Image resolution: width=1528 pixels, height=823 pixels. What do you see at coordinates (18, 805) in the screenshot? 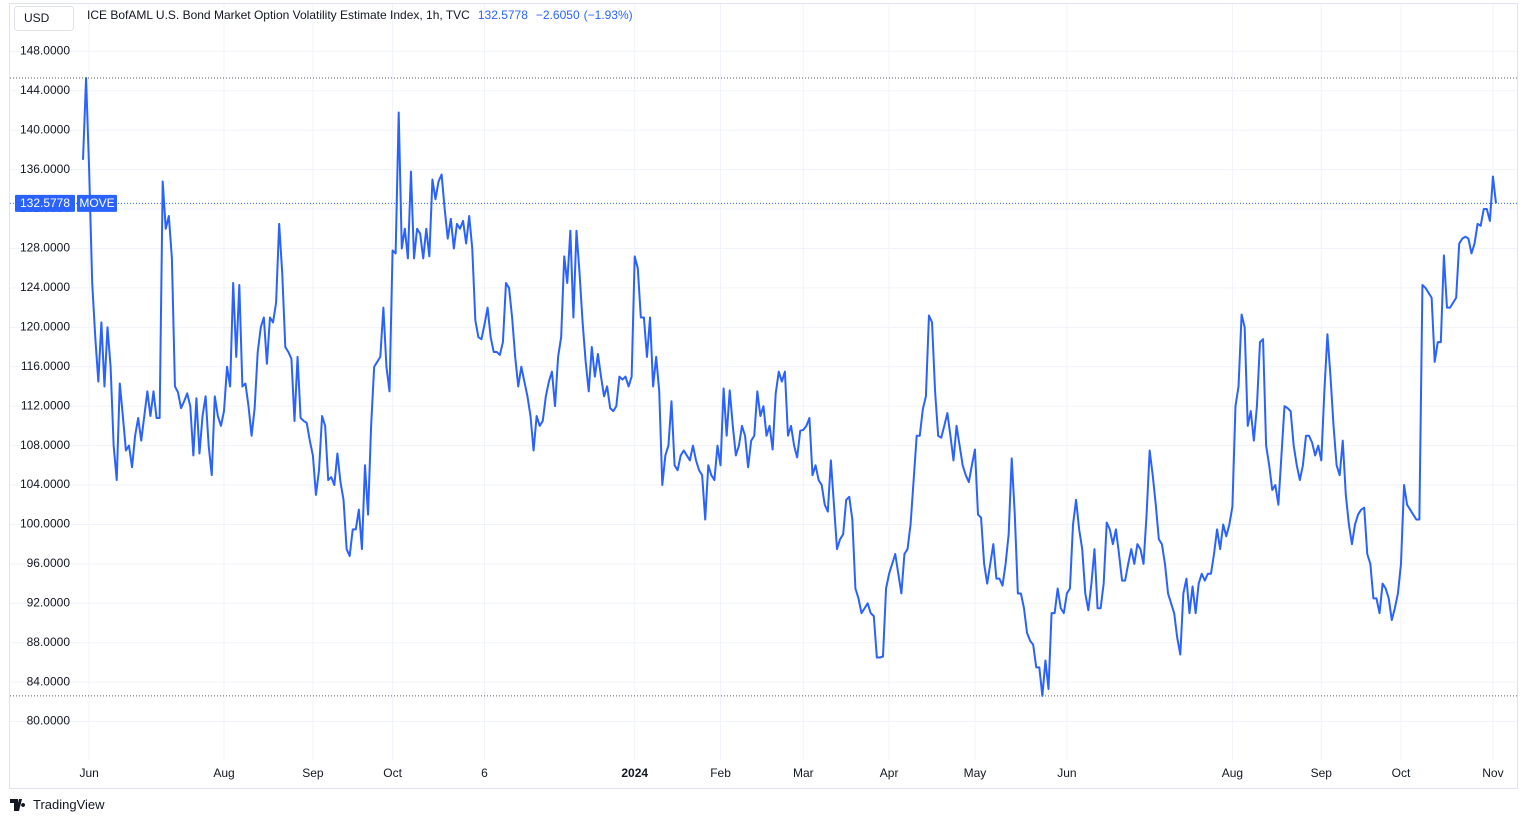
I see `brand-logo` at bounding box center [18, 805].